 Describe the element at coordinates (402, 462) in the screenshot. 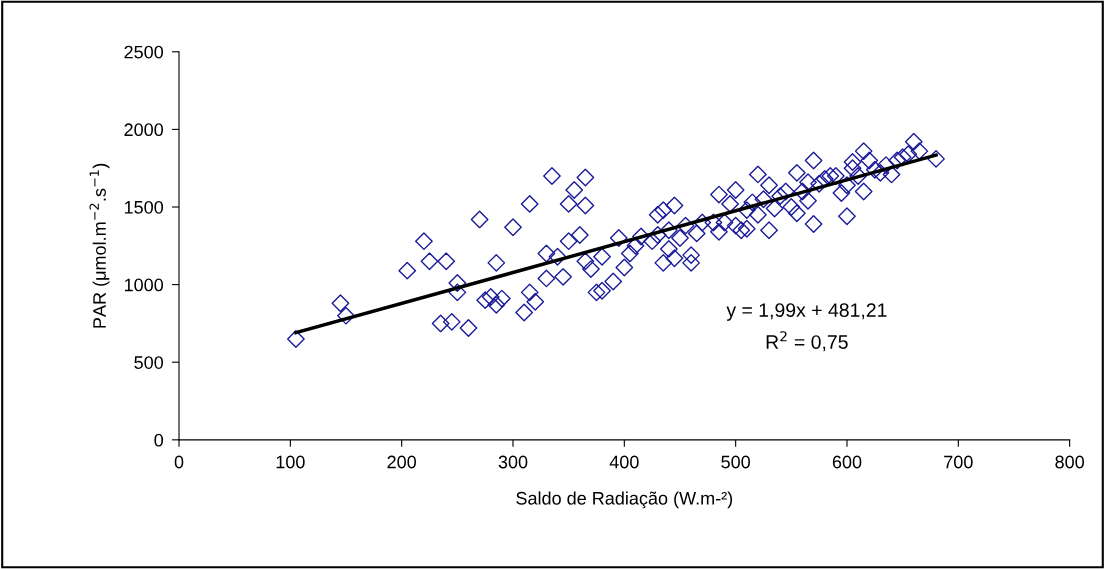

I see `x-tick-label: 200` at that location.